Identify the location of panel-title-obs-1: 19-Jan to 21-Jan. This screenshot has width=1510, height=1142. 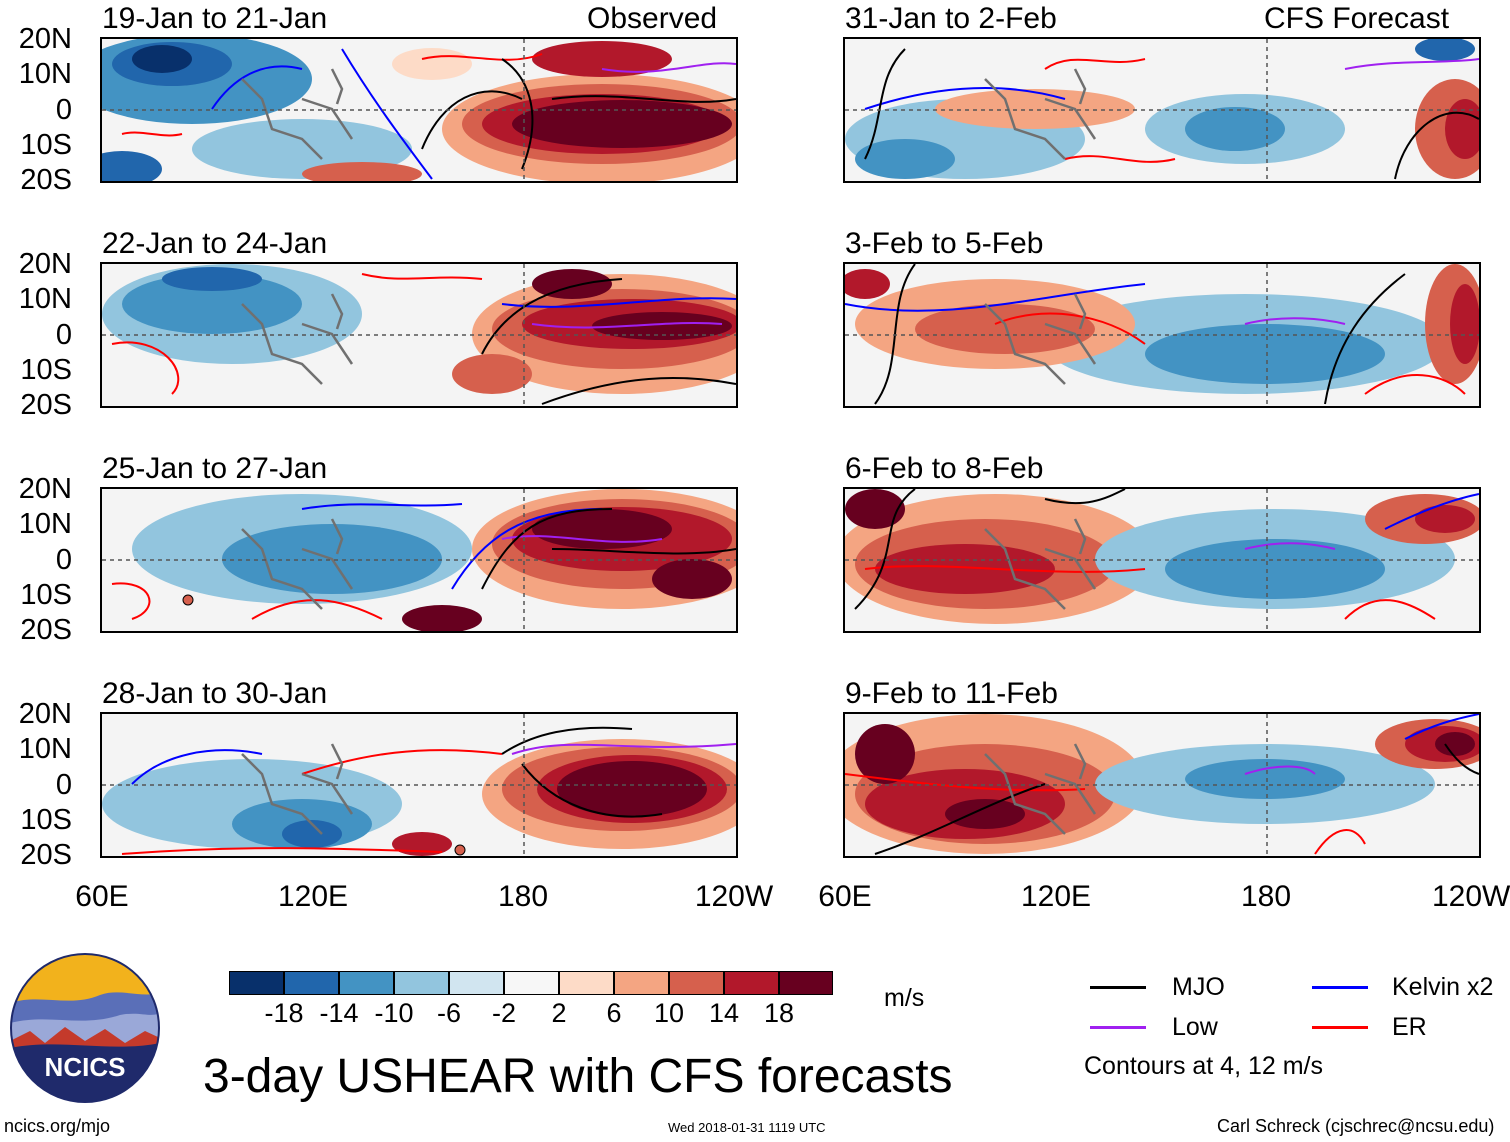
(215, 18).